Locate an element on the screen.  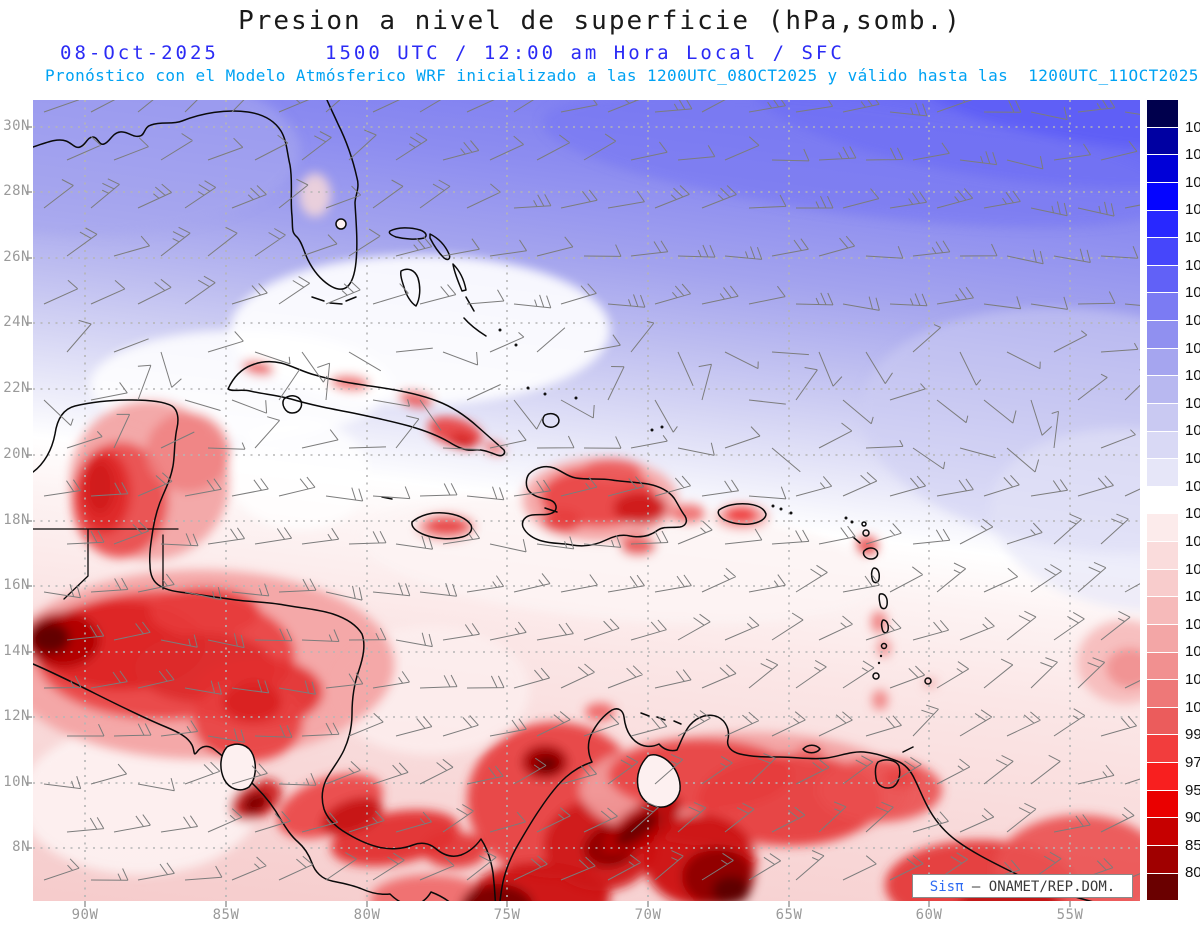
colorbar-label: 900 is located at coordinates (1192, 818).